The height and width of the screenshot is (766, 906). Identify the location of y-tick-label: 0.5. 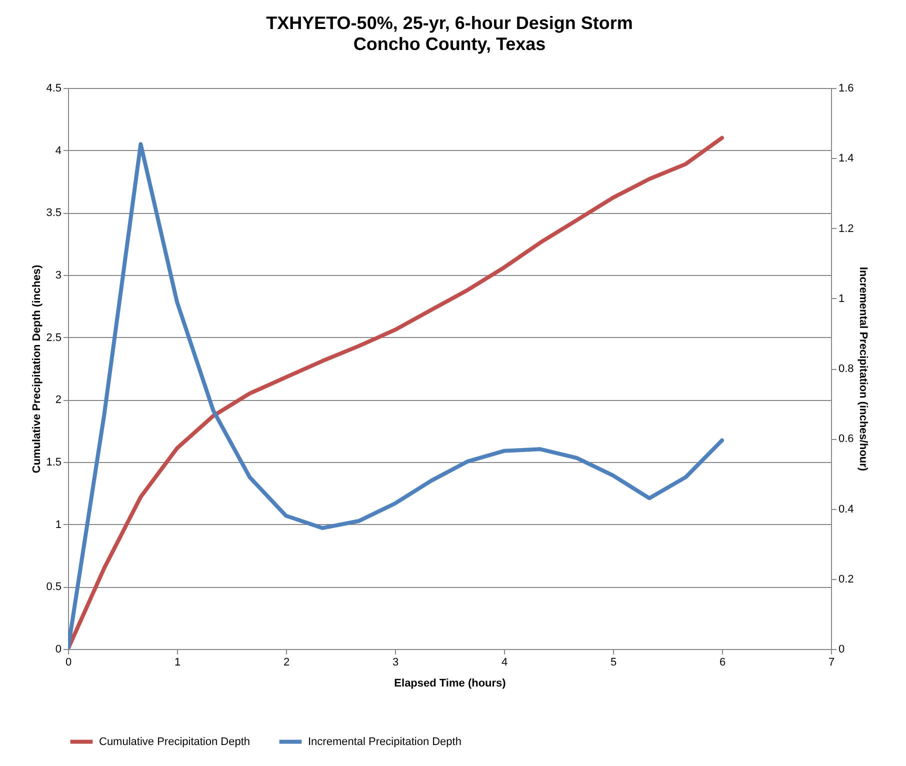
(54, 587).